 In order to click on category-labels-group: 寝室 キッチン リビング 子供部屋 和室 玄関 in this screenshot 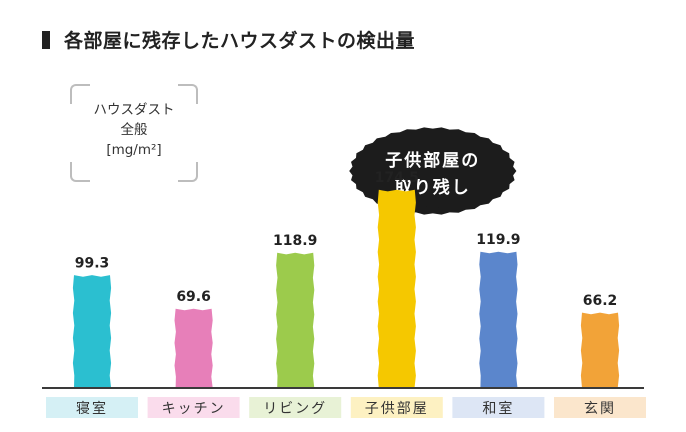, I will do `click(346, 407)`.